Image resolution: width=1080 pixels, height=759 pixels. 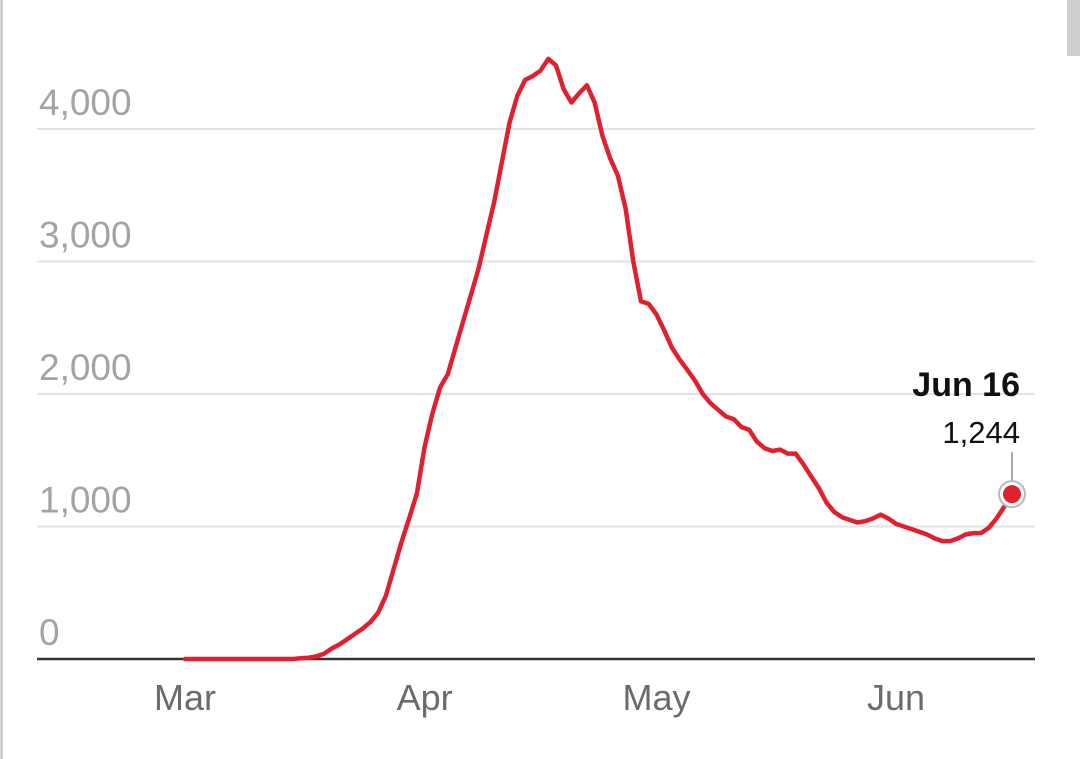 I want to click on y-tick-label: 1,000, so click(x=85, y=500).